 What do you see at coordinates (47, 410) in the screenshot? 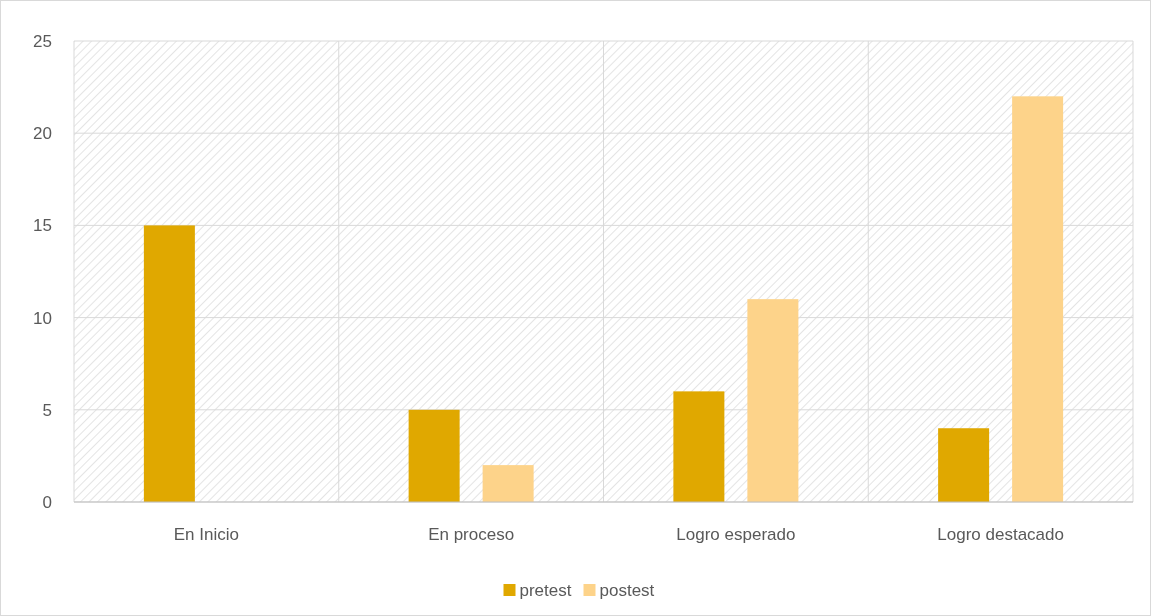
I see `y-tick-label: 5` at bounding box center [47, 410].